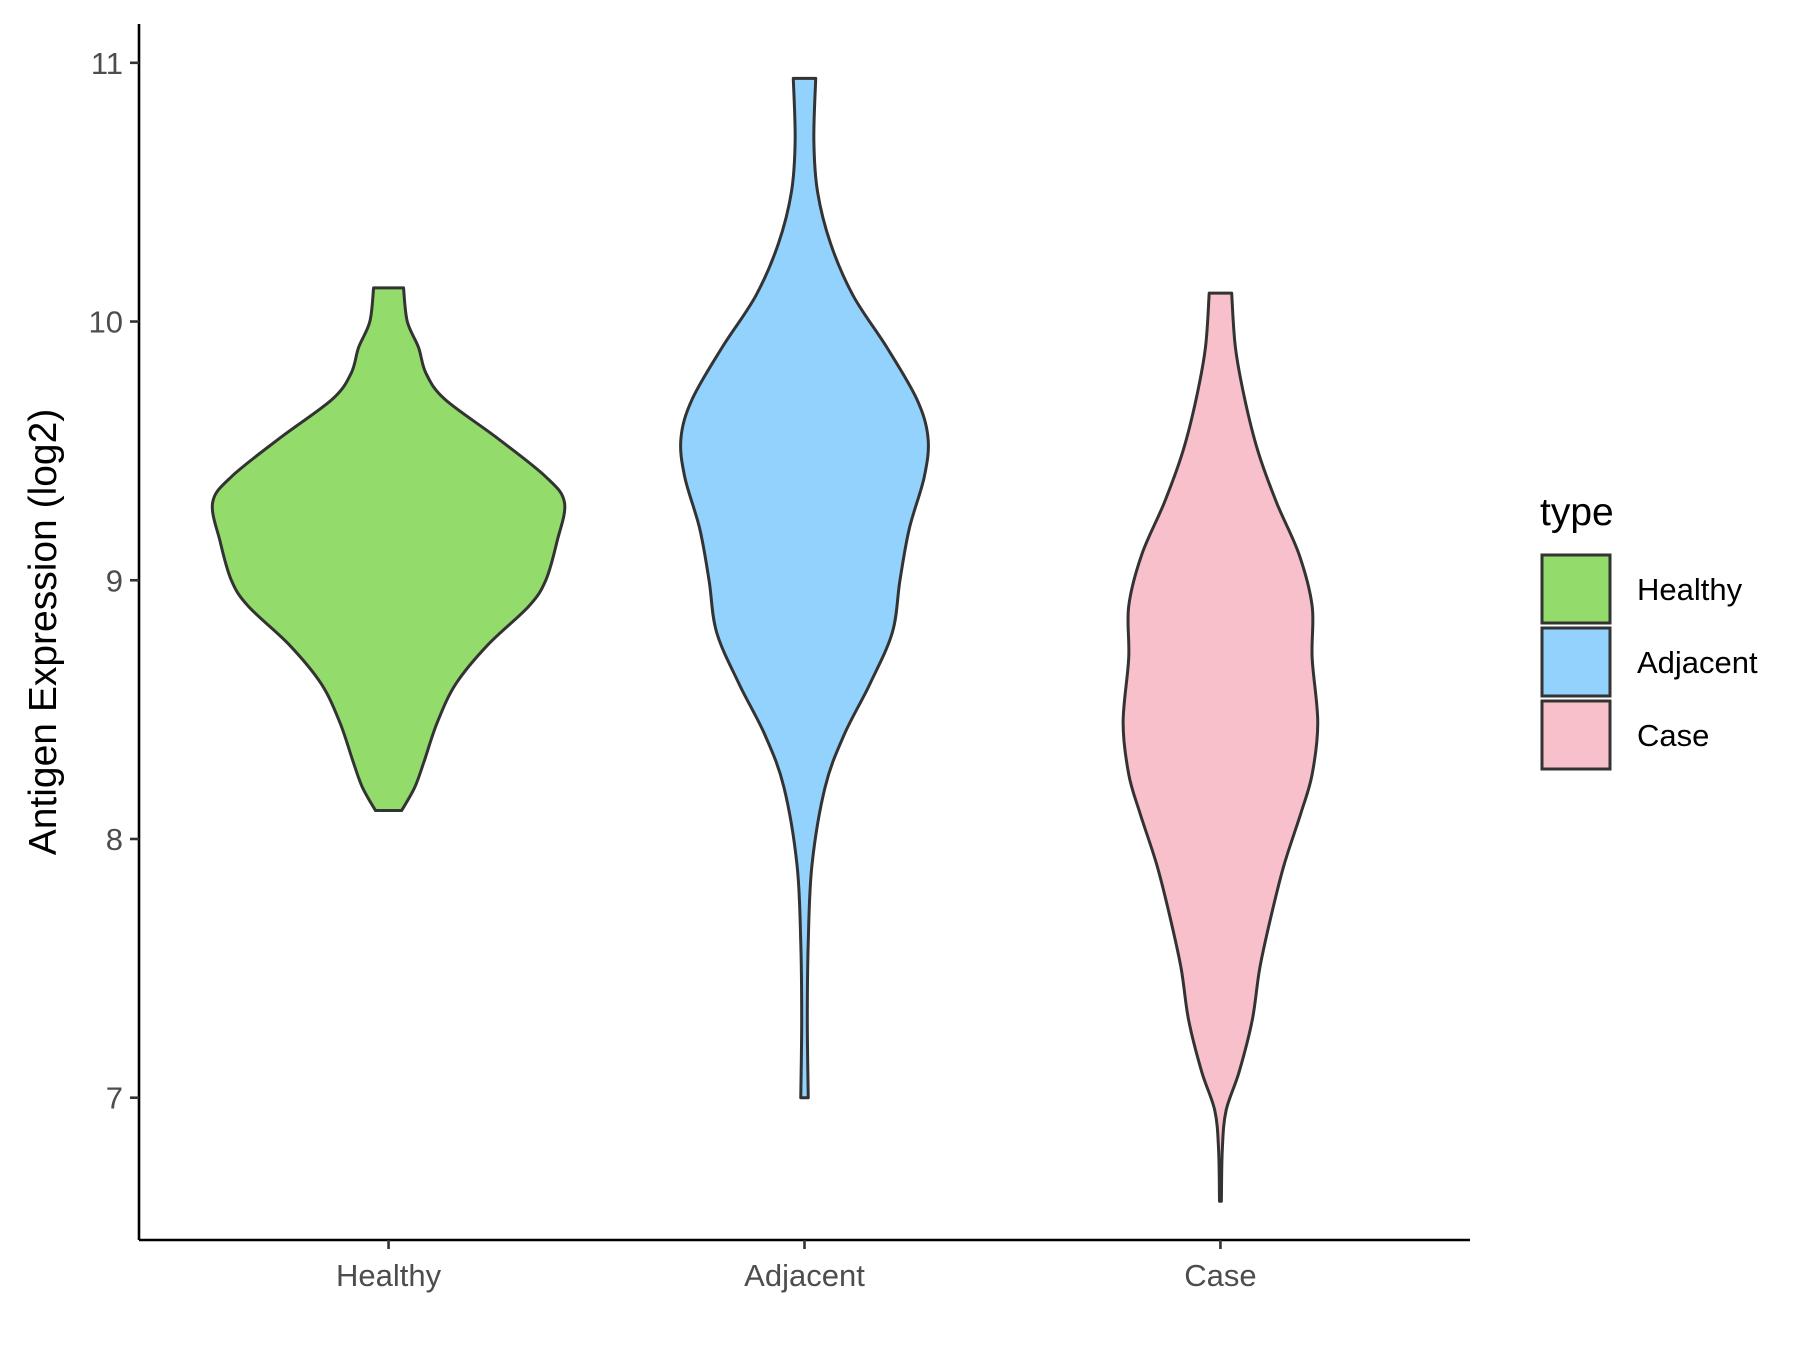 The height and width of the screenshot is (1350, 1800). What do you see at coordinates (1673, 735) in the screenshot?
I see `legend-label-case: Case` at bounding box center [1673, 735].